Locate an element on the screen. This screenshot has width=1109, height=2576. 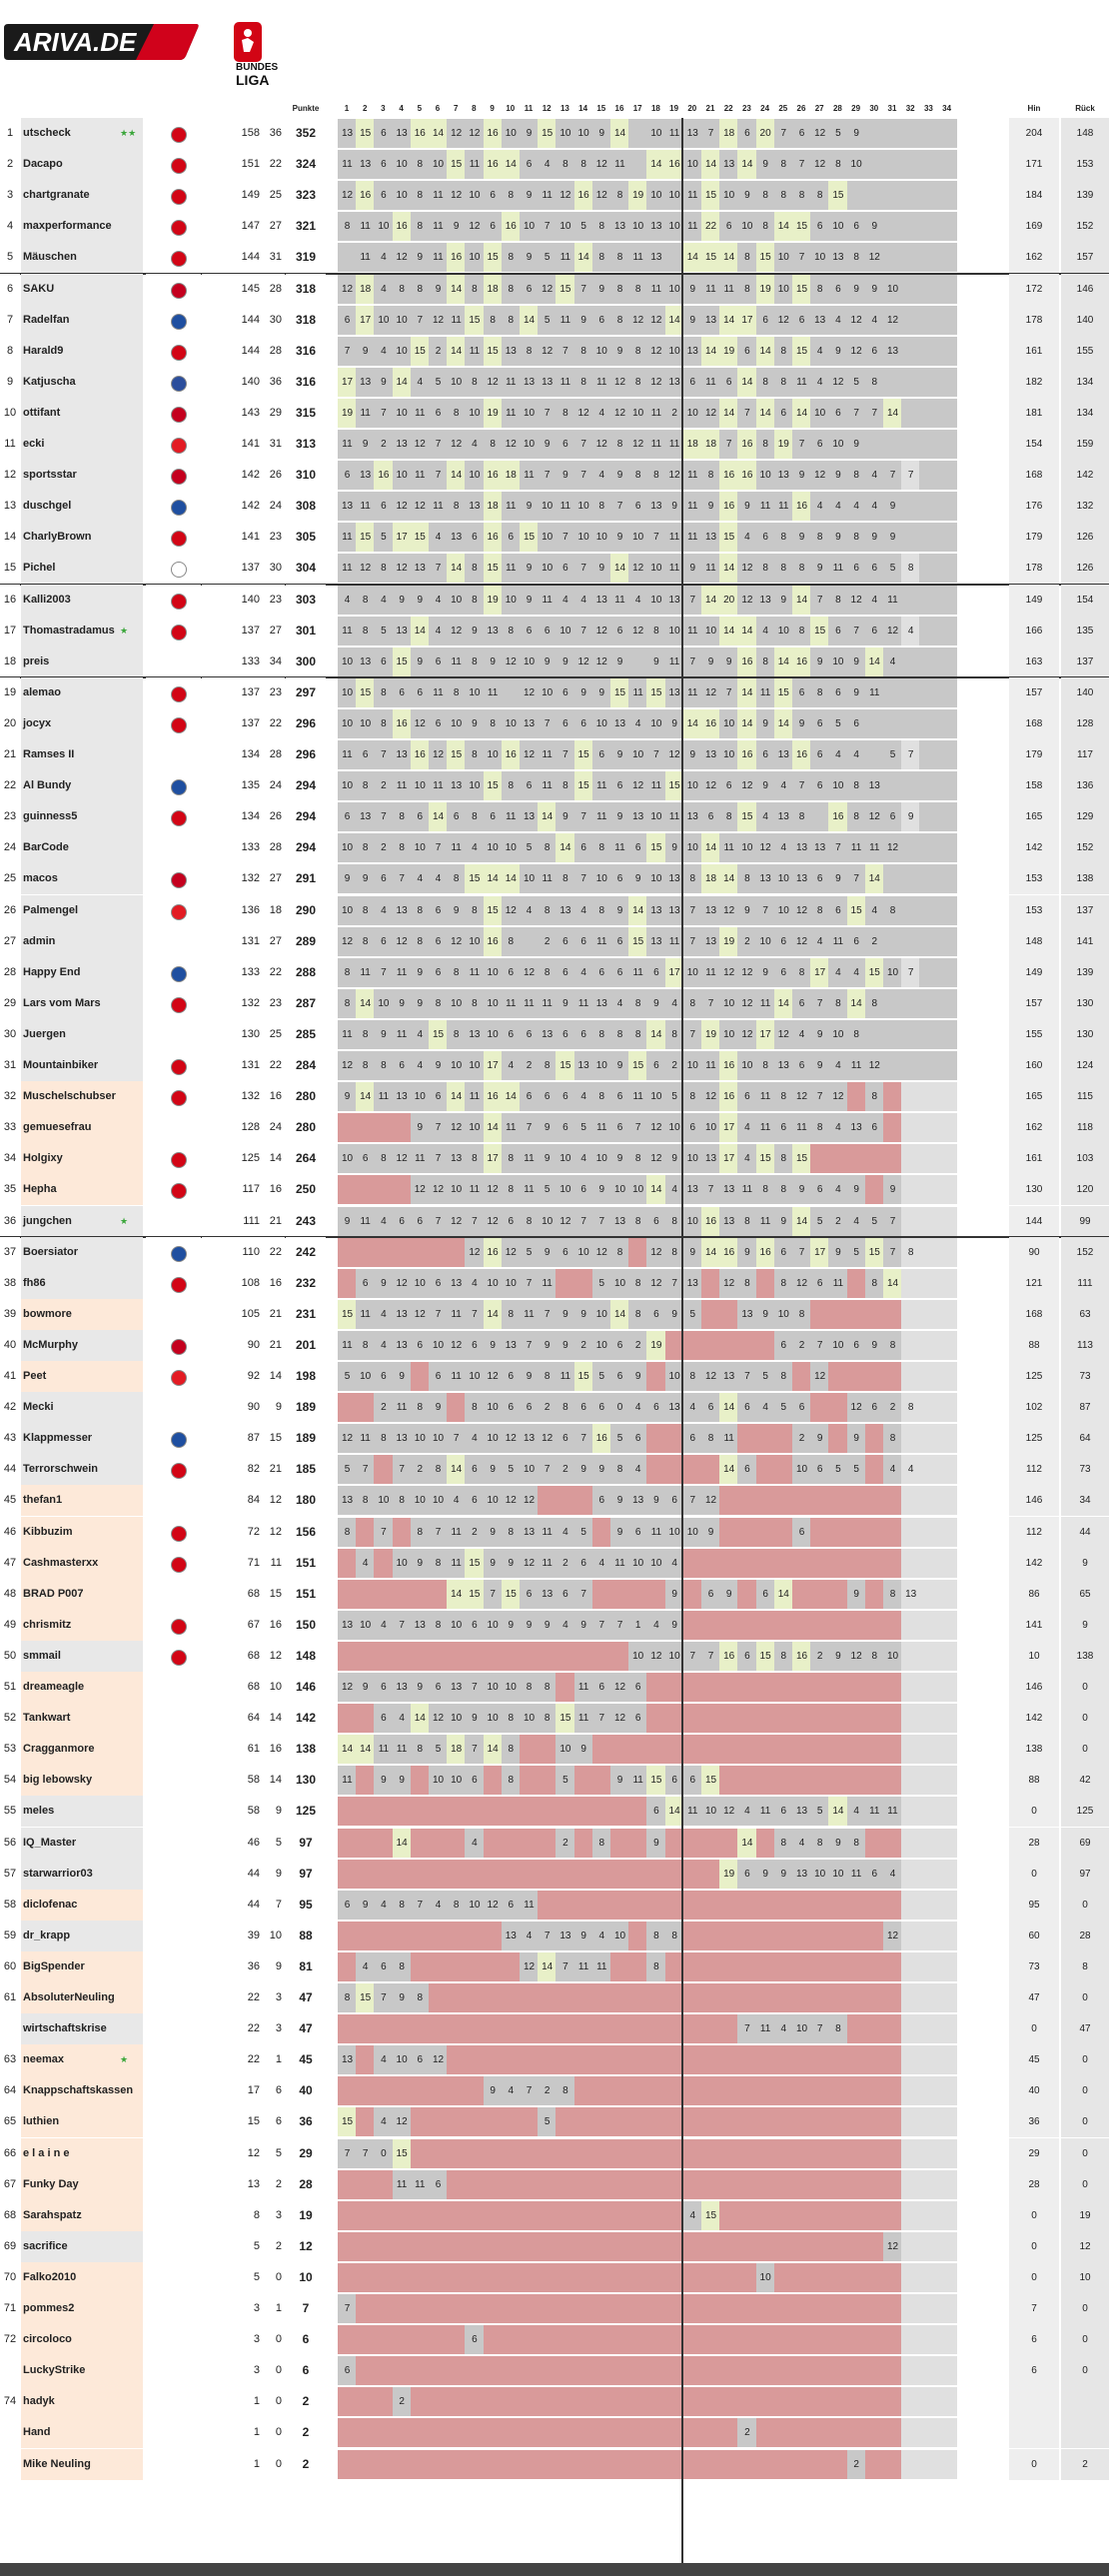
player-name: Thomastradamus is located at coordinates (82, 630).